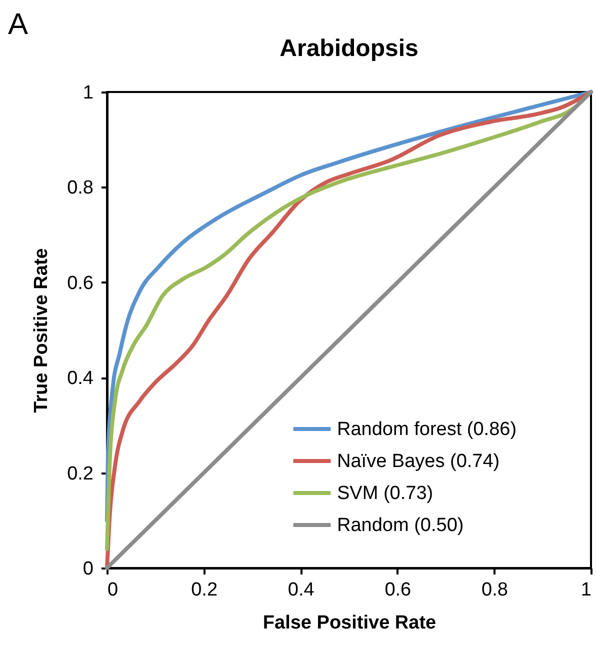  What do you see at coordinates (80, 188) in the screenshot?
I see `y-tick-label: 0.8` at bounding box center [80, 188].